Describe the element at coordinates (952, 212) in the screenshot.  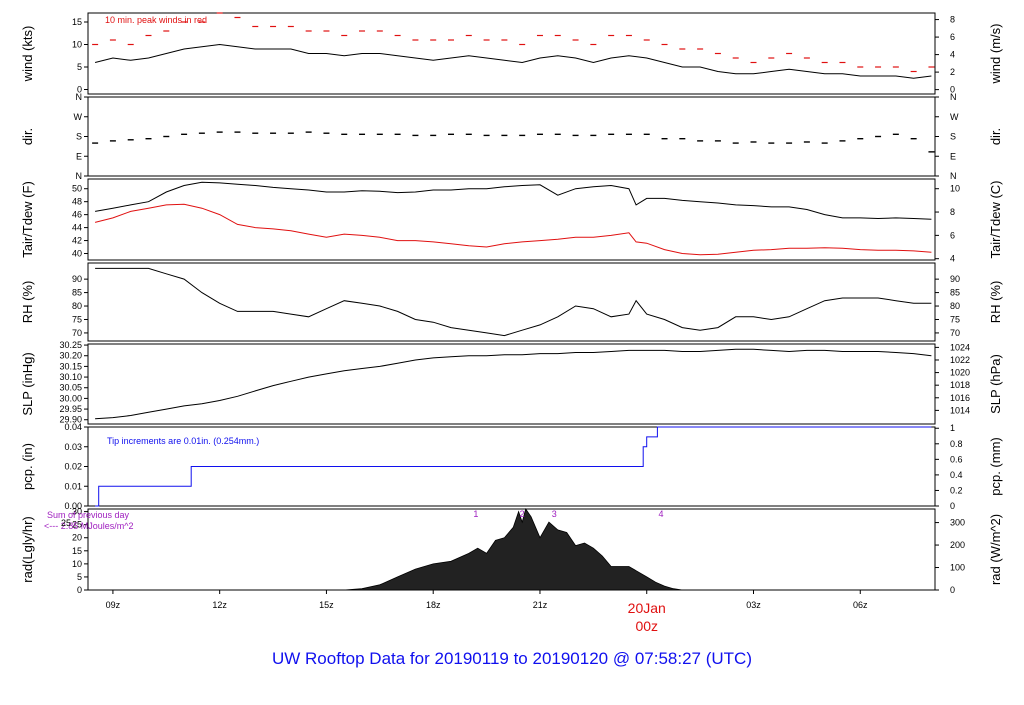
I see `temp-right-ytick-label: 8` at that location.